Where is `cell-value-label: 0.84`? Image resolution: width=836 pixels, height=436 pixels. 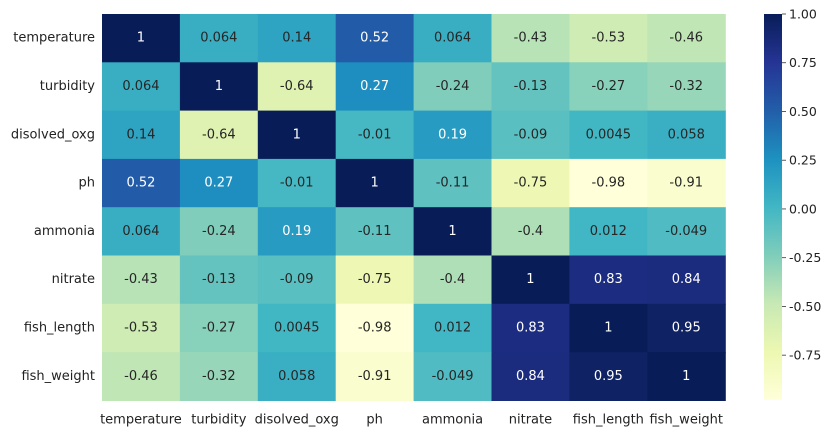
cell-value-label: 0.84 is located at coordinates (530, 376).